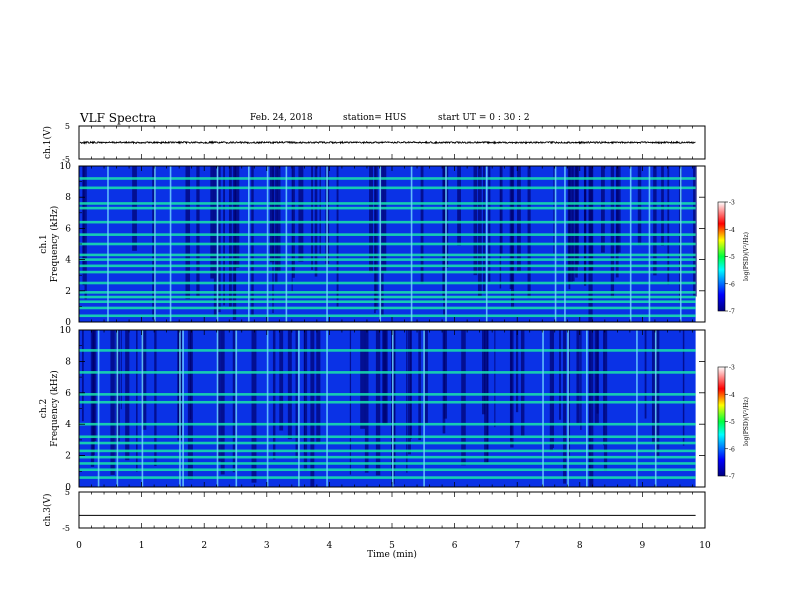  I want to click on colorbar-tick-label: -4, so click(732, 395).